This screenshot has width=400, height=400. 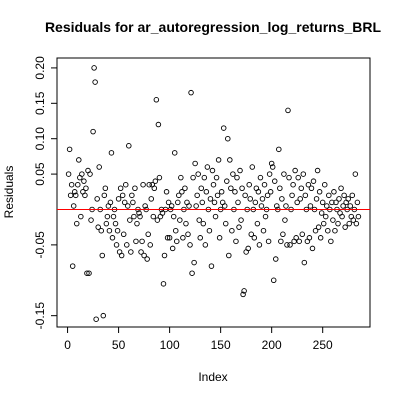 I want to click on y-tick-label: 0.15, so click(x=40, y=103).